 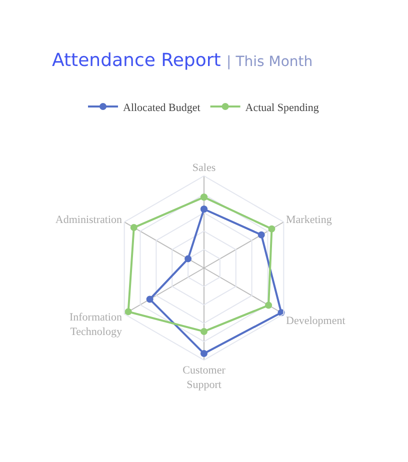 What do you see at coordinates (95, 325) in the screenshot?
I see `spoke-label: Information Technology` at bounding box center [95, 325].